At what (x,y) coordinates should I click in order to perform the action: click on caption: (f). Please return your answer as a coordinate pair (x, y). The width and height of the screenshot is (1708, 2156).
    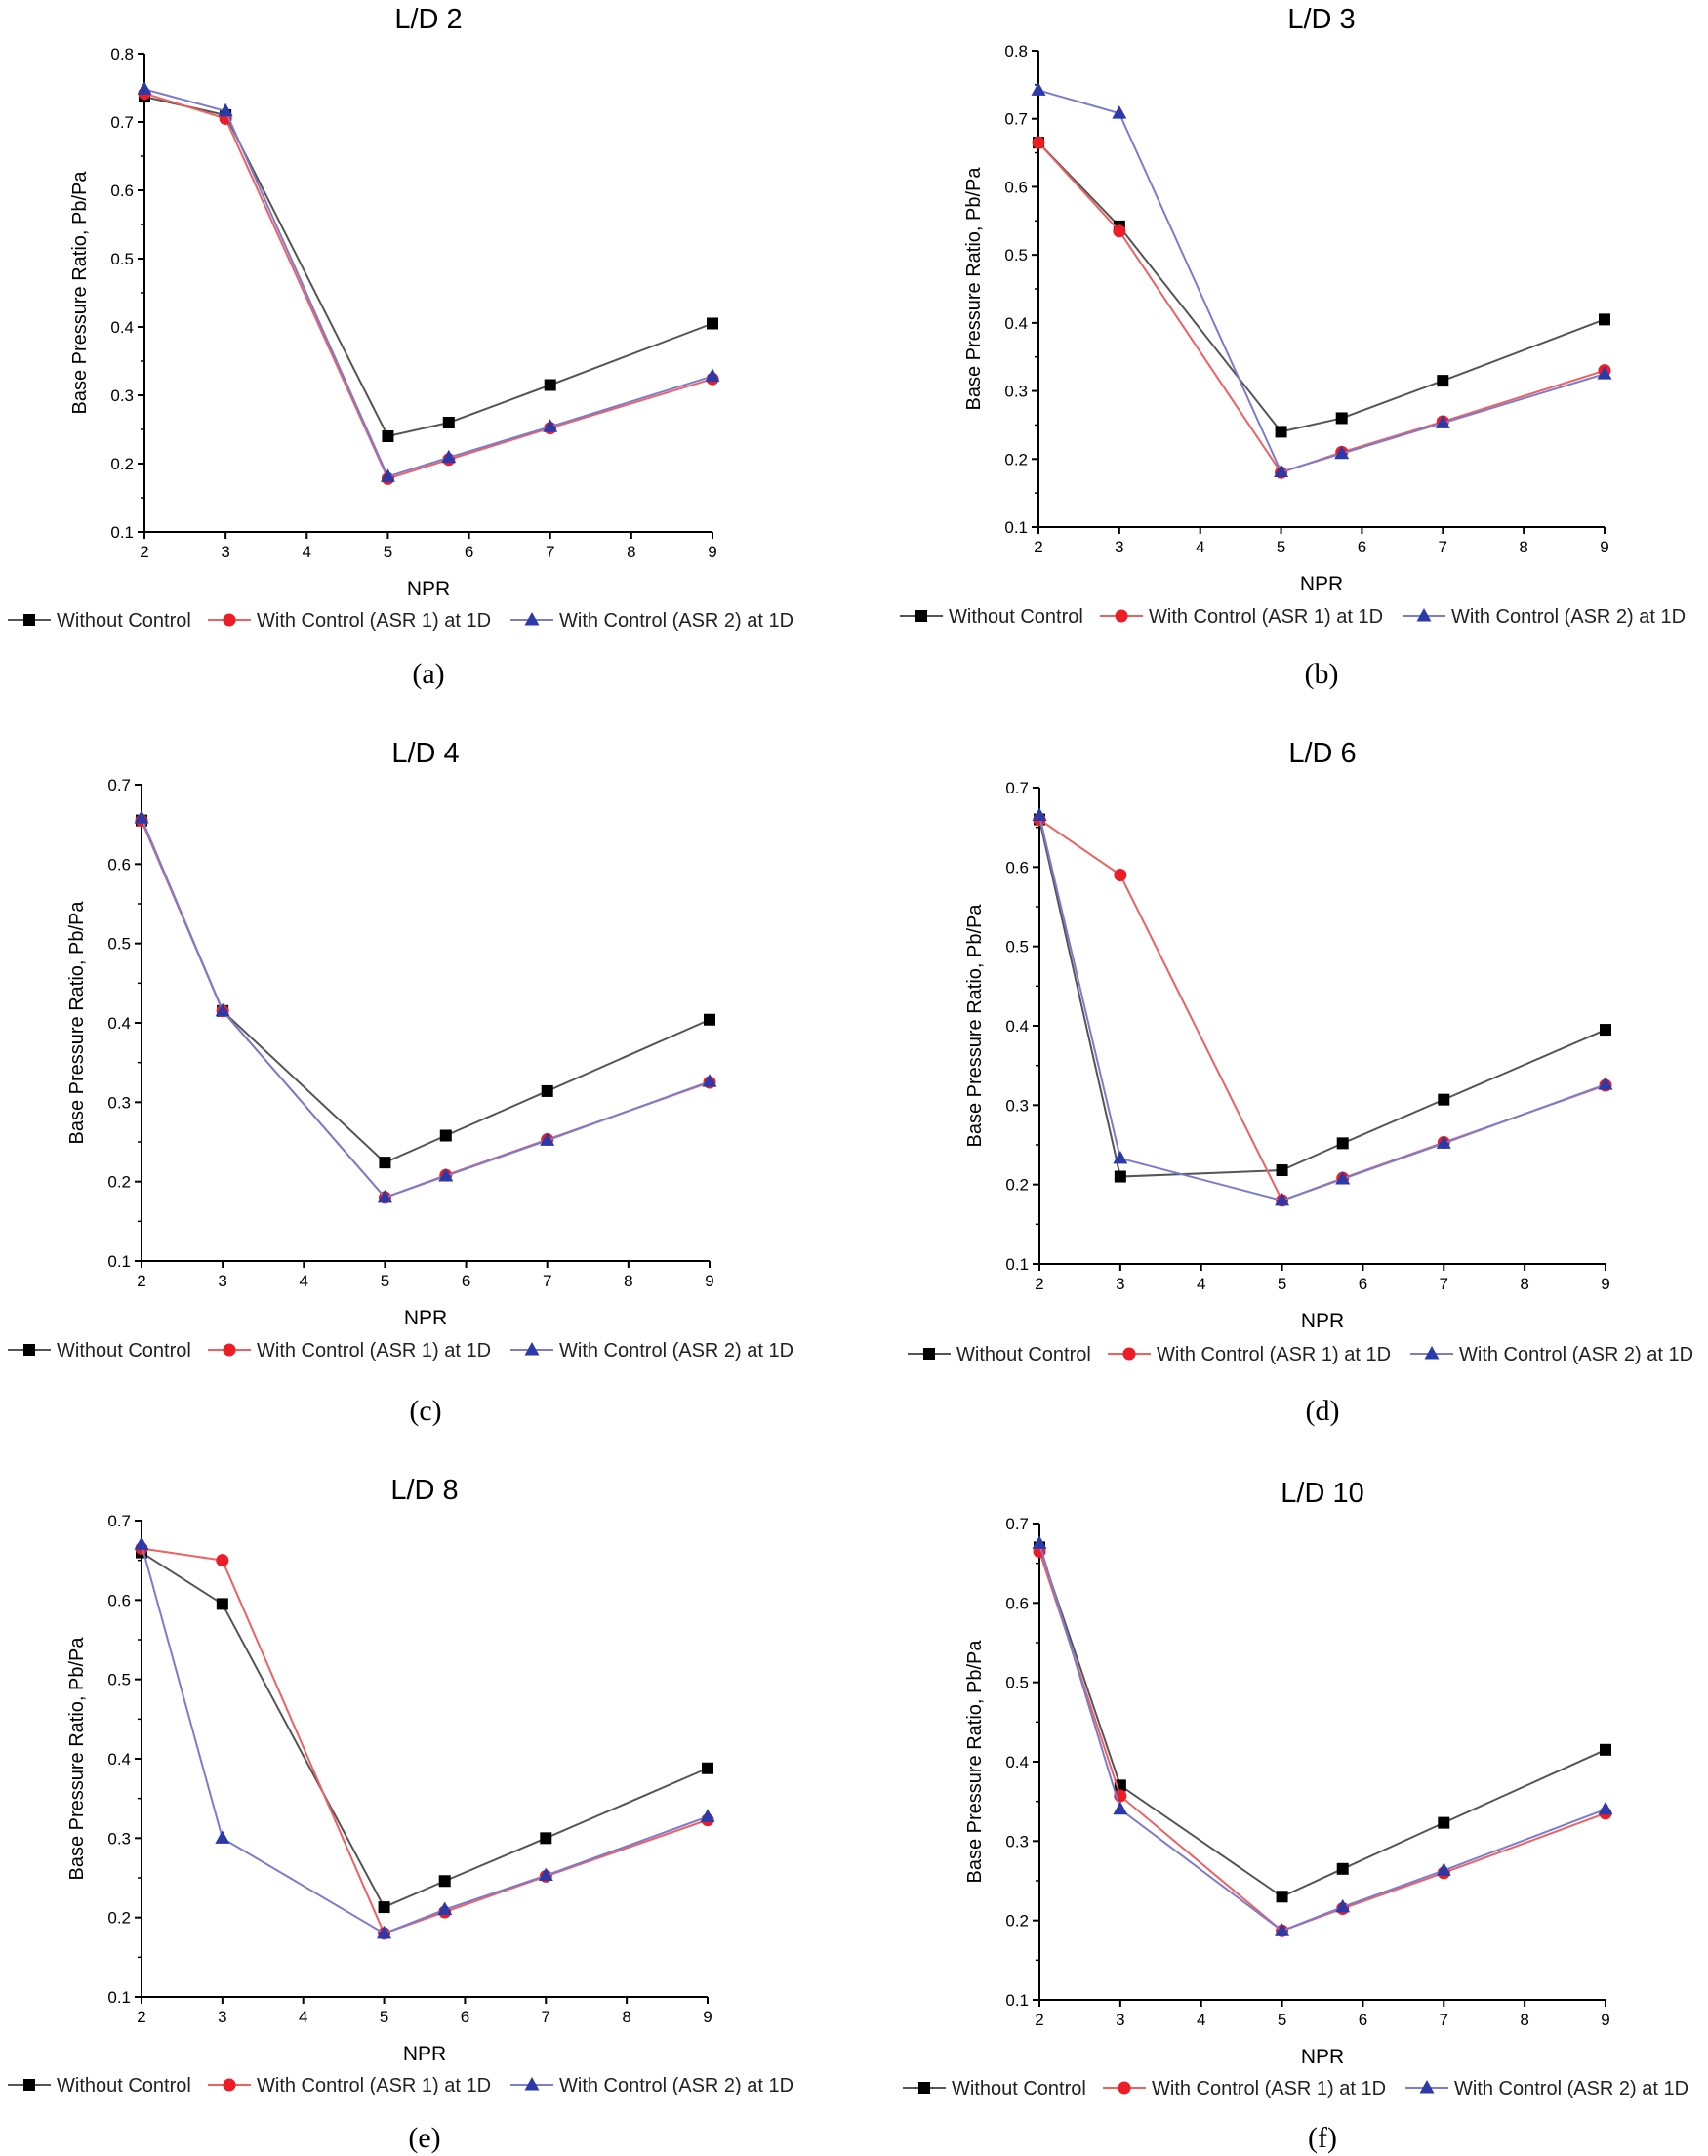
    Looking at the image, I should click on (1322, 2138).